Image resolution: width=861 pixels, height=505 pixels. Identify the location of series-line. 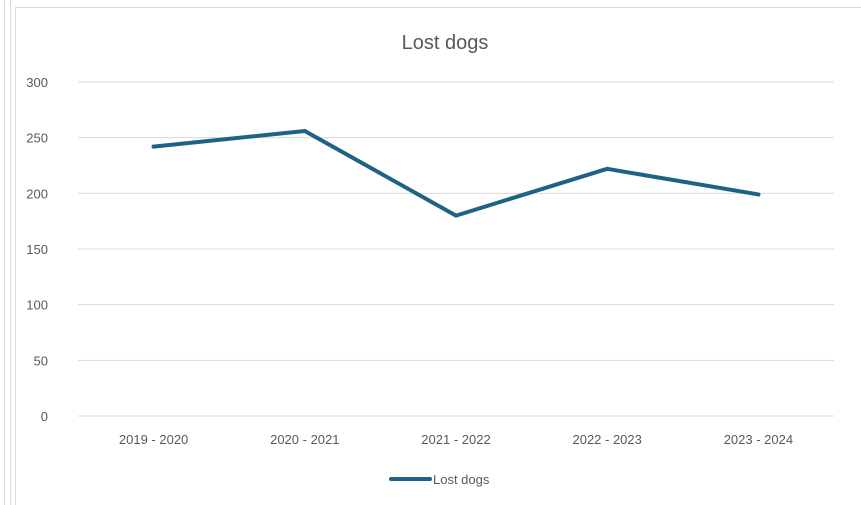
(456, 173).